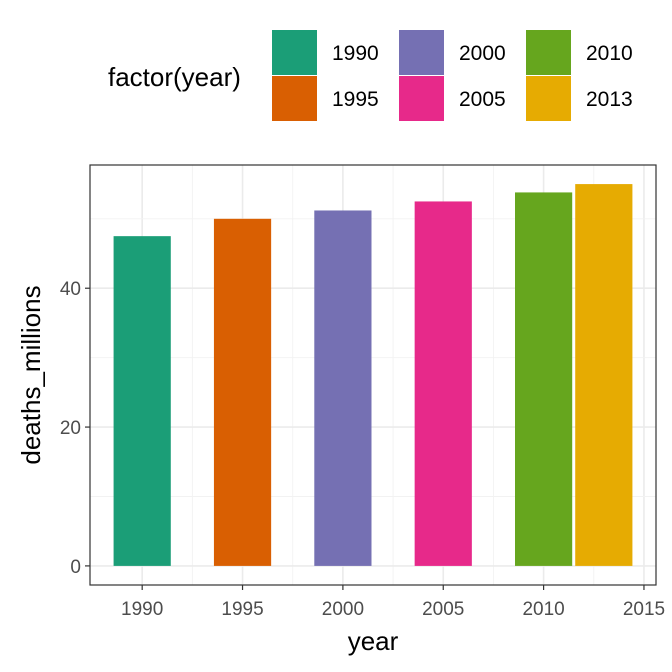 Image resolution: width=672 pixels, height=672 pixels. Describe the element at coordinates (609, 99) in the screenshot. I see `legend-label-2013: 2013` at that location.